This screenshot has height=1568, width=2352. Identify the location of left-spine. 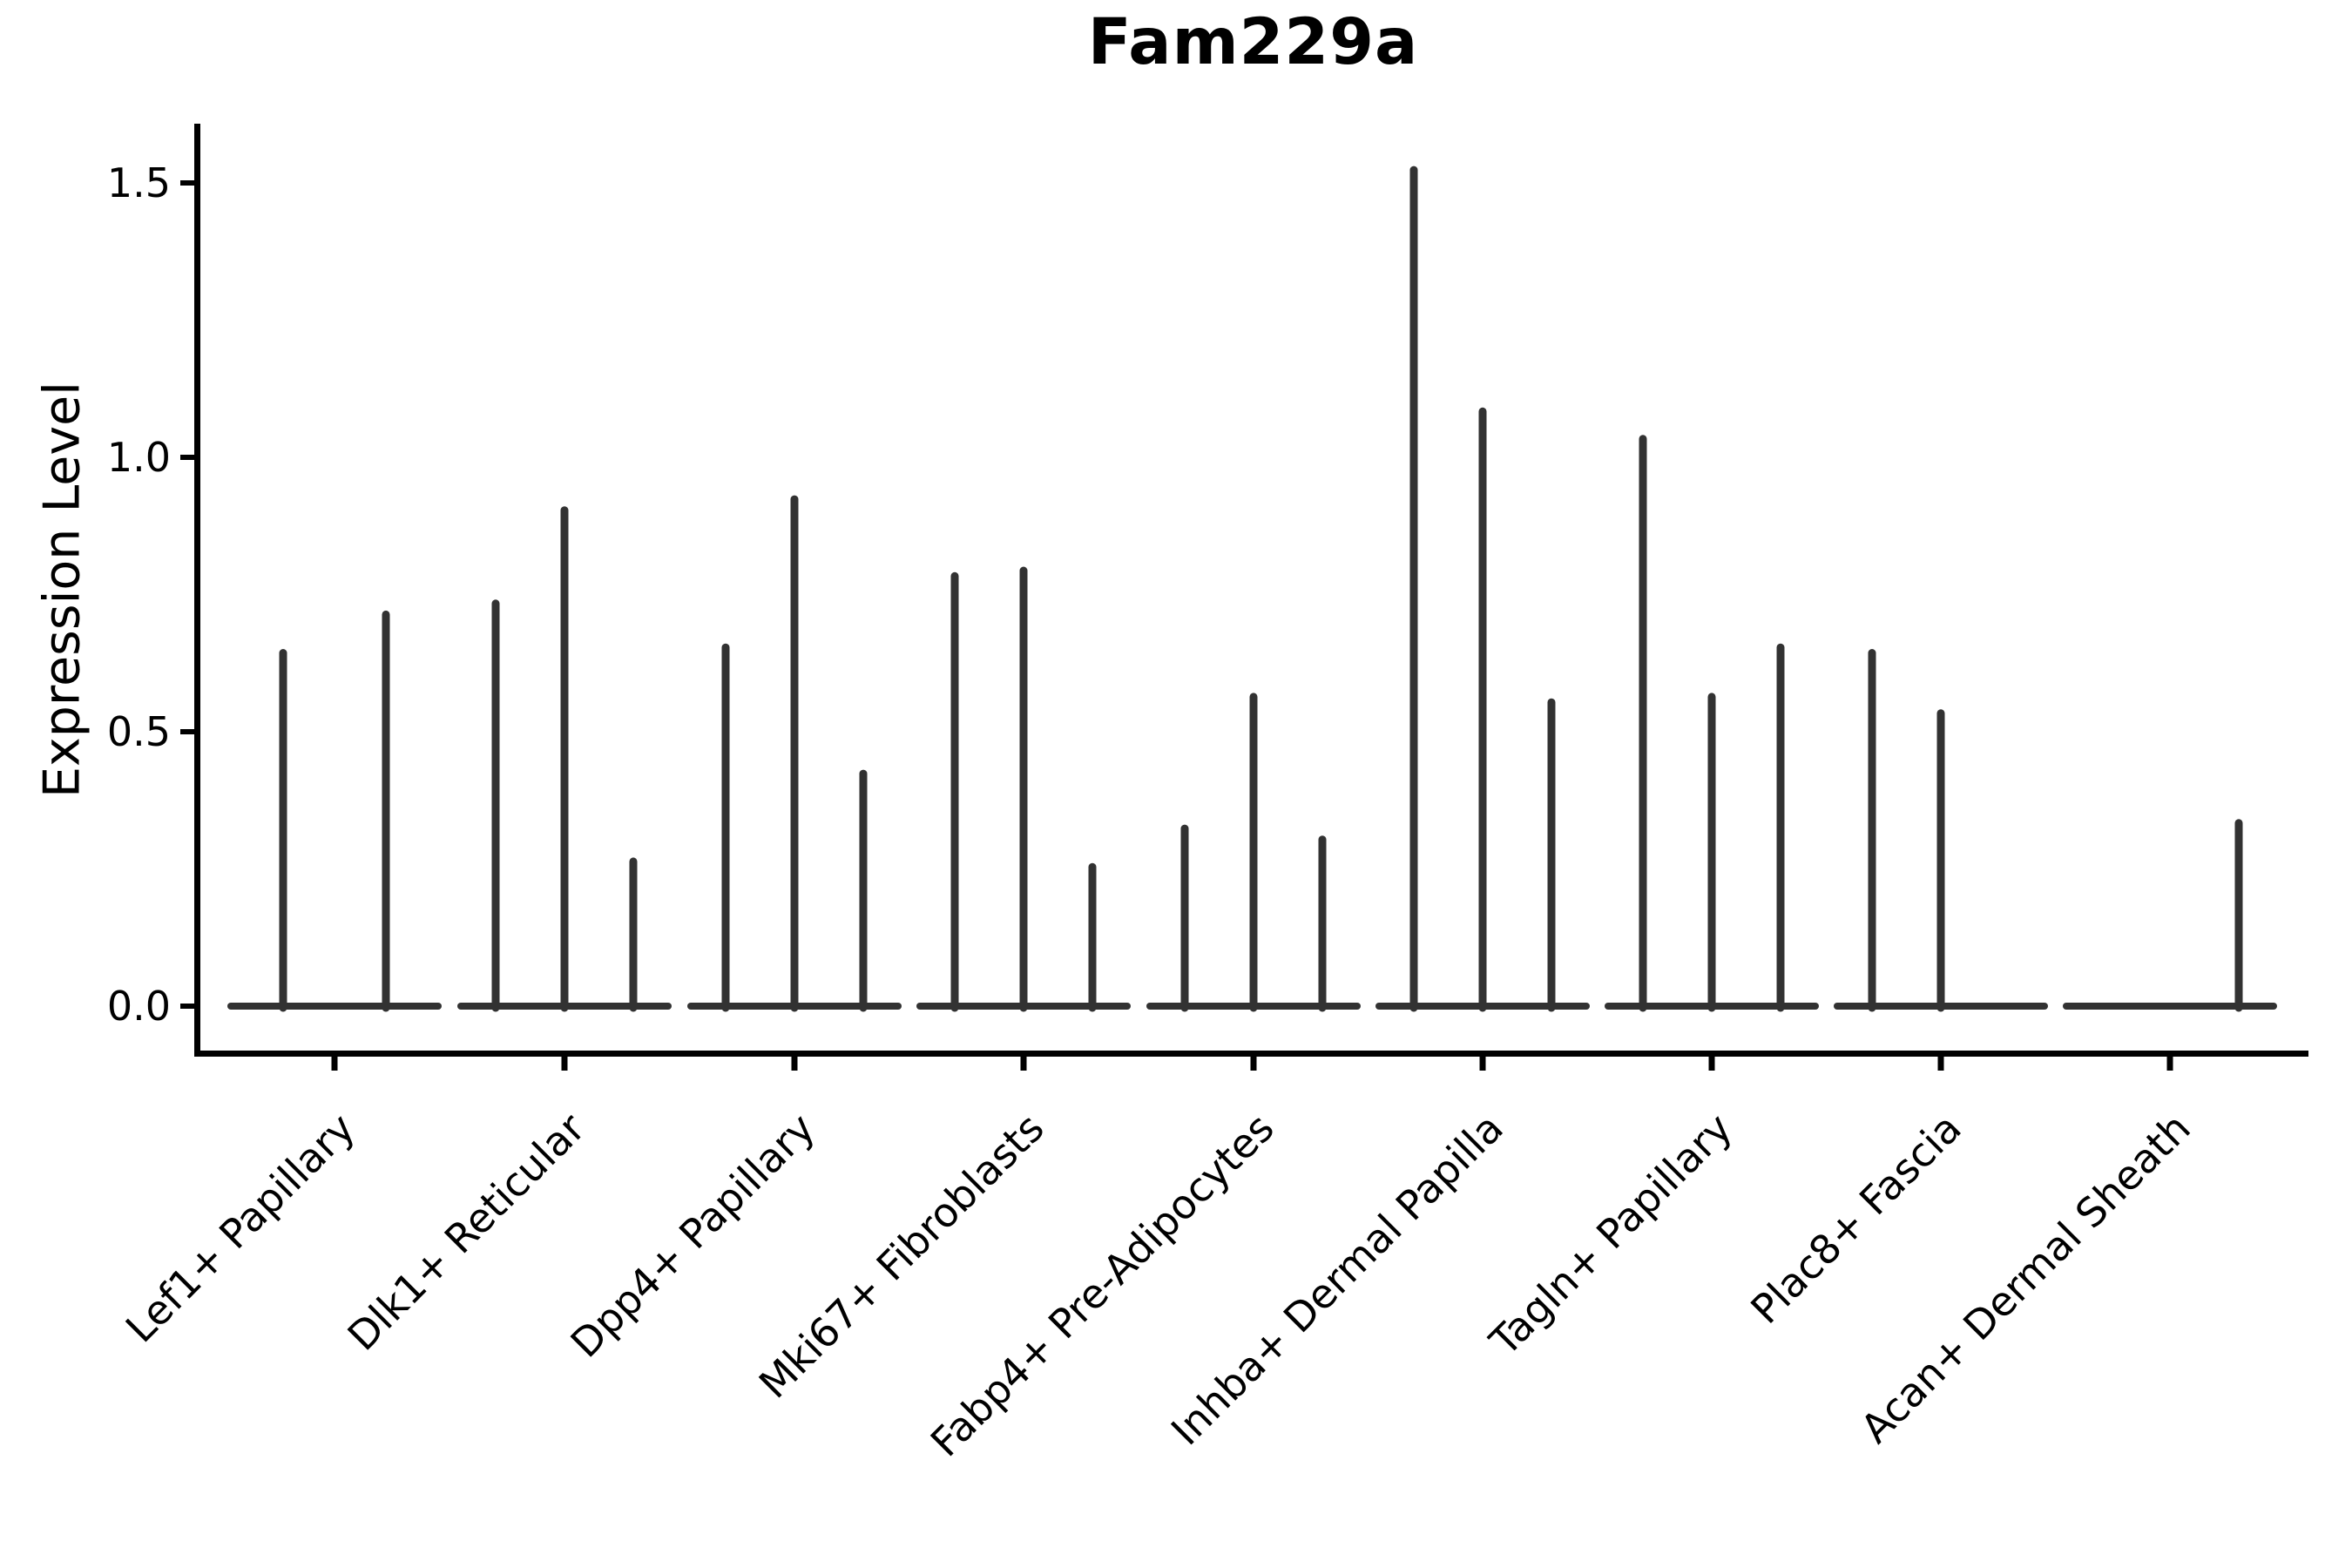
(197, 590).